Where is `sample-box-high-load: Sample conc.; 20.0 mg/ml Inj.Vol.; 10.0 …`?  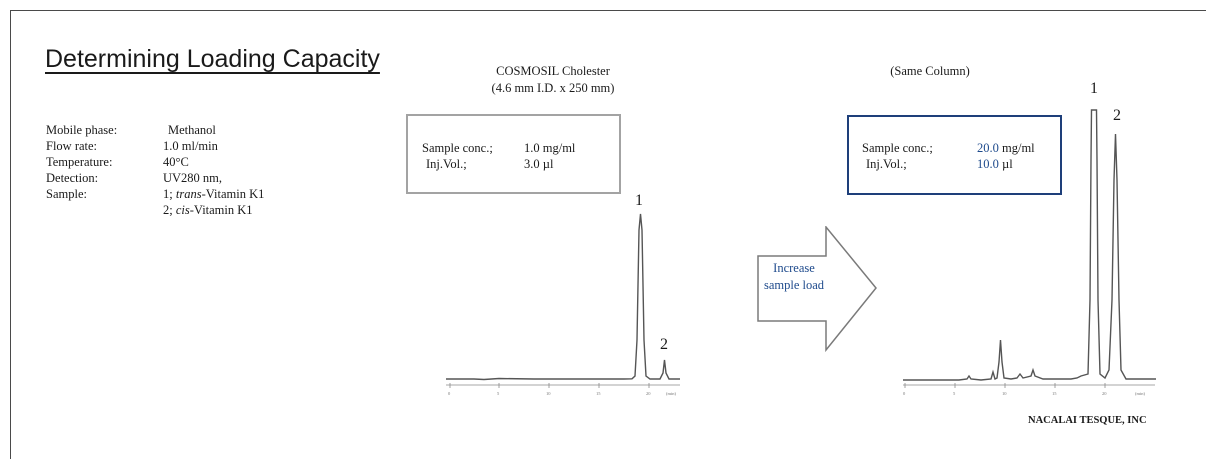 sample-box-high-load: Sample conc.; 20.0 mg/ml Inj.Vol.; 10.0 … is located at coordinates (954, 155).